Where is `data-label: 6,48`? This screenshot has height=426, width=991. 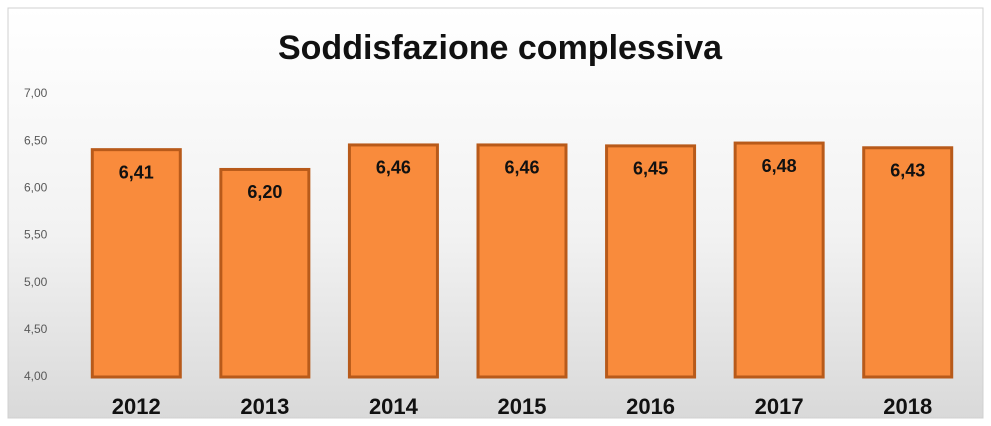 data-label: 6,48 is located at coordinates (779, 166).